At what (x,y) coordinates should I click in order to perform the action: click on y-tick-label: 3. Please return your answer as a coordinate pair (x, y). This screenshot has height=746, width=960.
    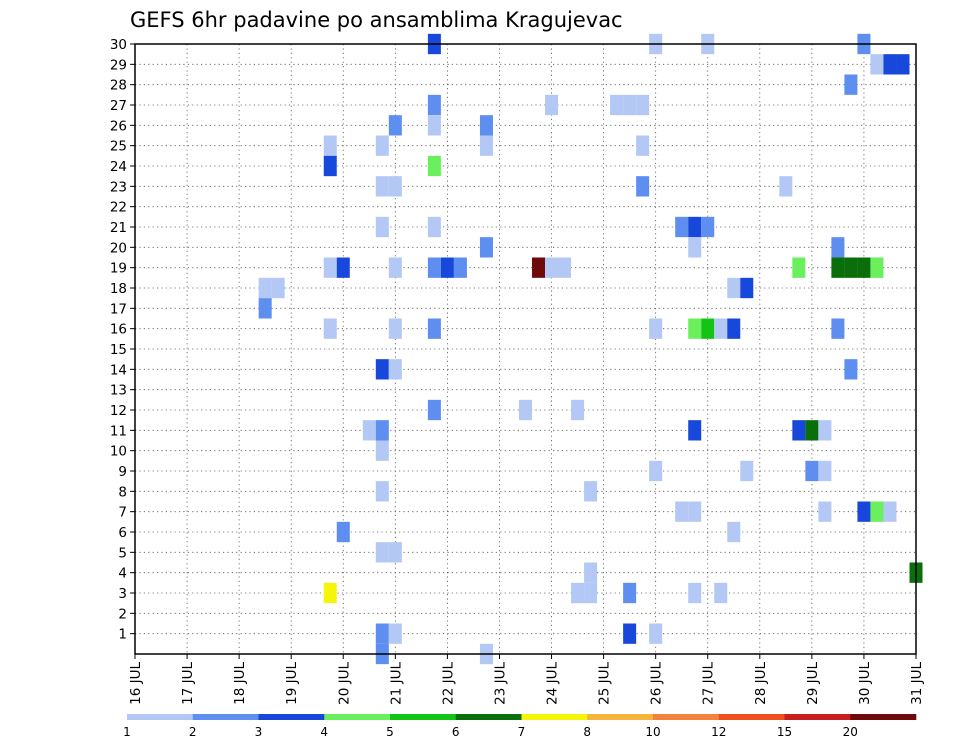
    Looking at the image, I should click on (122, 594).